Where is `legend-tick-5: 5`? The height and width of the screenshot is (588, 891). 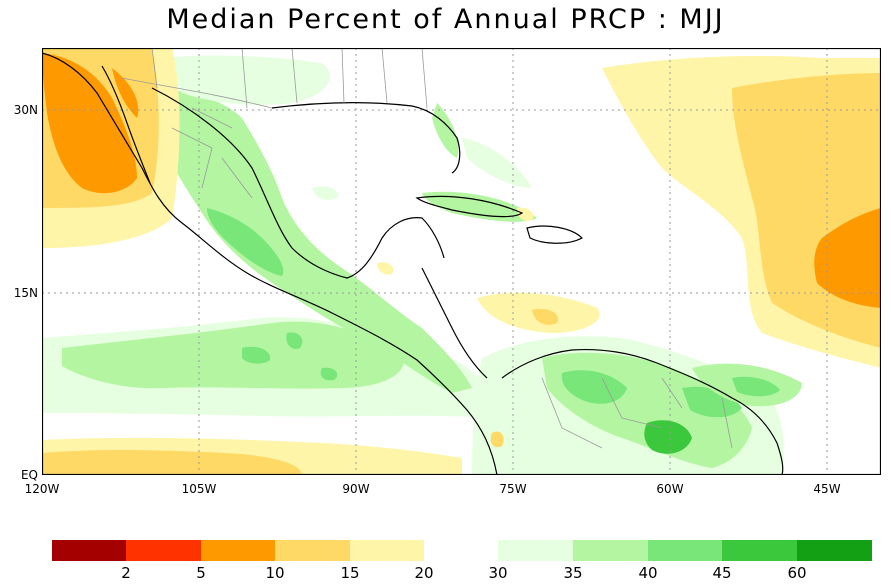 legend-tick-5: 5 is located at coordinates (201, 573).